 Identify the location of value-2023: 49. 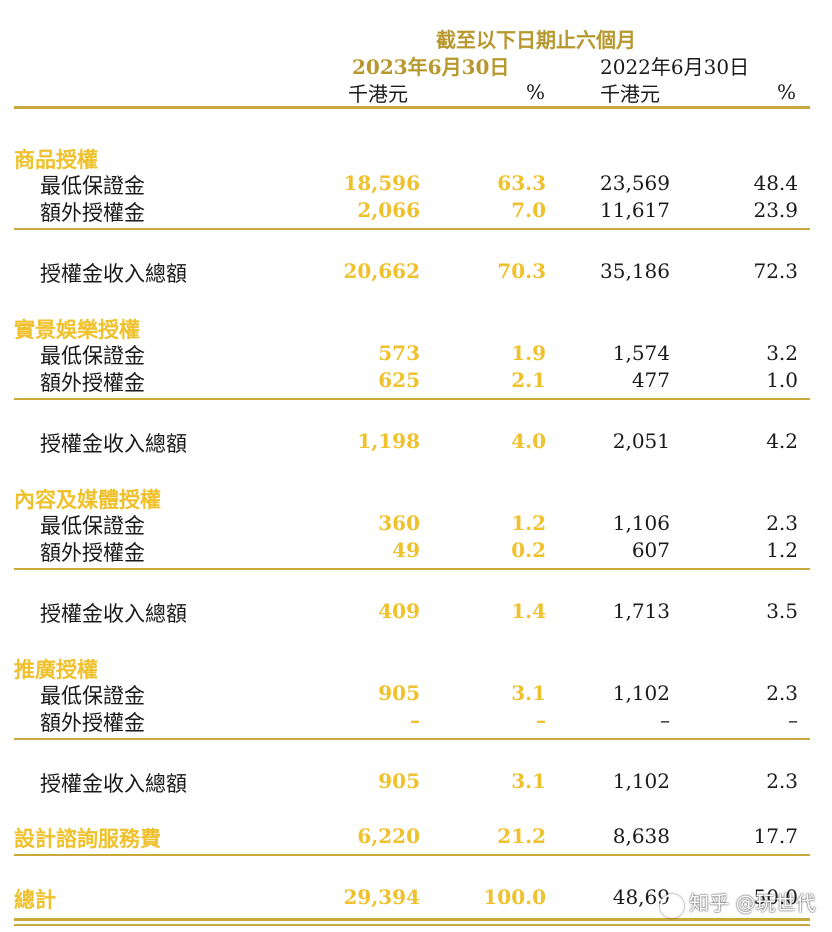
(406, 550).